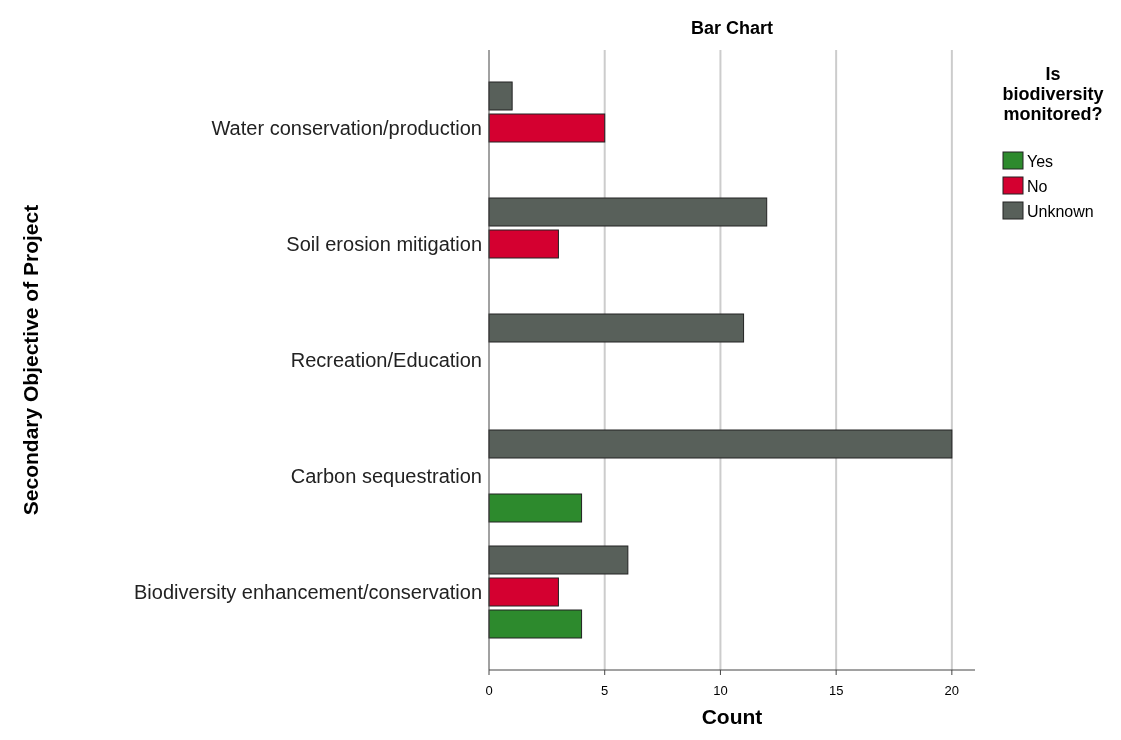 This screenshot has height=740, width=1121. What do you see at coordinates (1040, 161) in the screenshot?
I see `legend-label: Yes` at bounding box center [1040, 161].